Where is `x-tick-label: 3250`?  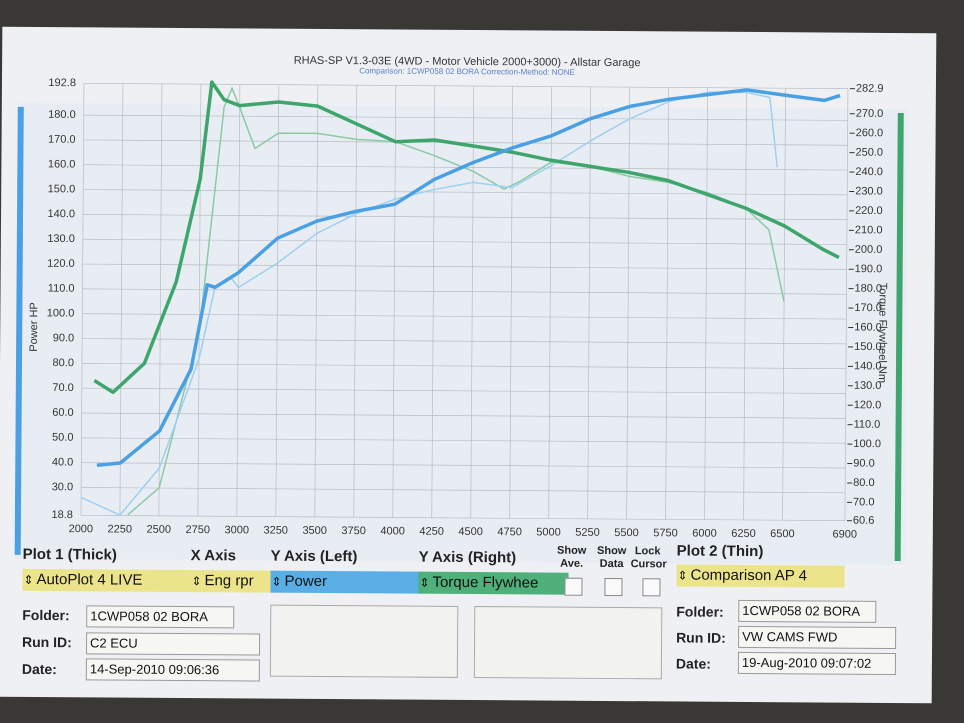 x-tick-label: 3250 is located at coordinates (275, 530).